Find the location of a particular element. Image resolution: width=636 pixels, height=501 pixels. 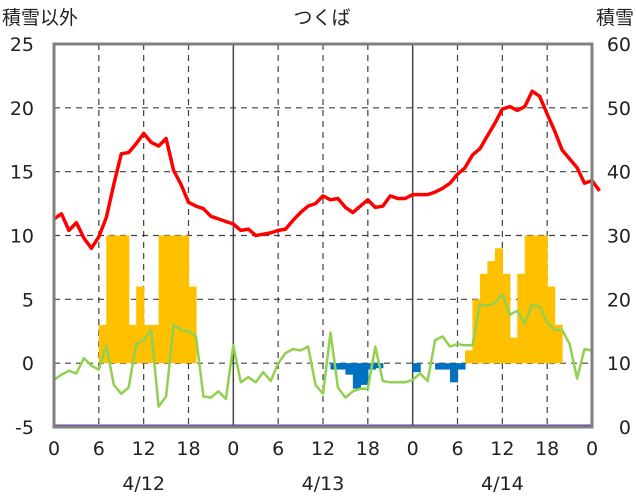

right-y-axis: 60 50 40 30 20 10 0 is located at coordinates (619, 236).